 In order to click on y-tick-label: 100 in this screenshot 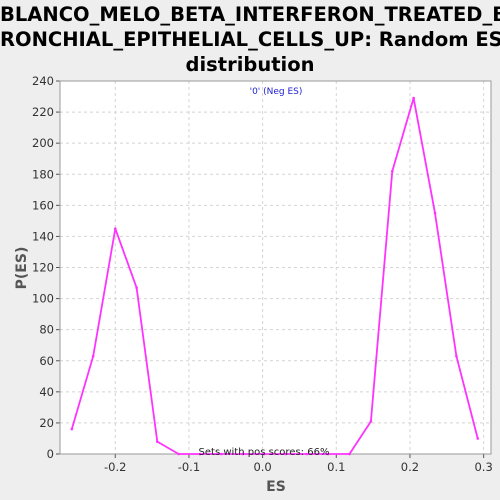, I will do `click(43, 299)`.